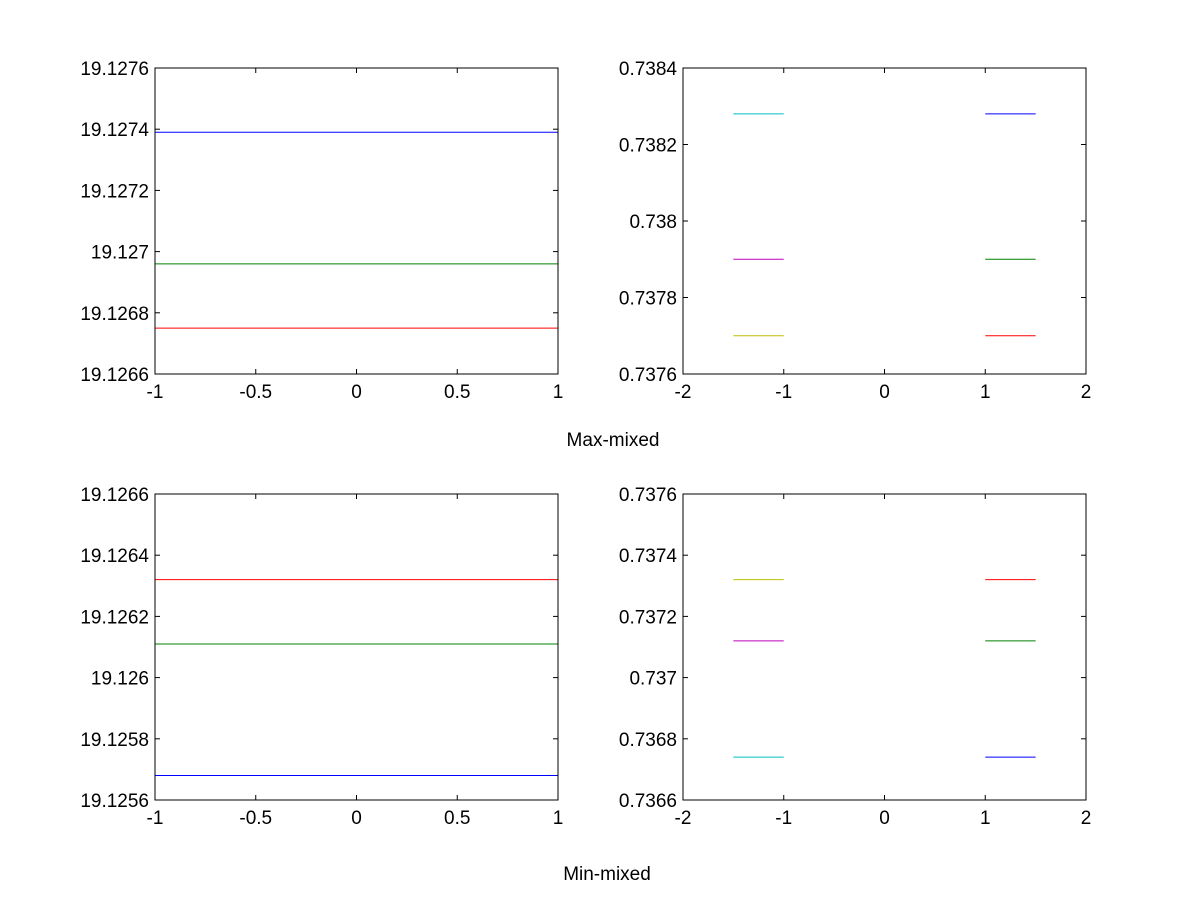 This screenshot has height=900, width=1200. What do you see at coordinates (114, 69) in the screenshot?
I see `y-tick-label: 19.1276` at bounding box center [114, 69].